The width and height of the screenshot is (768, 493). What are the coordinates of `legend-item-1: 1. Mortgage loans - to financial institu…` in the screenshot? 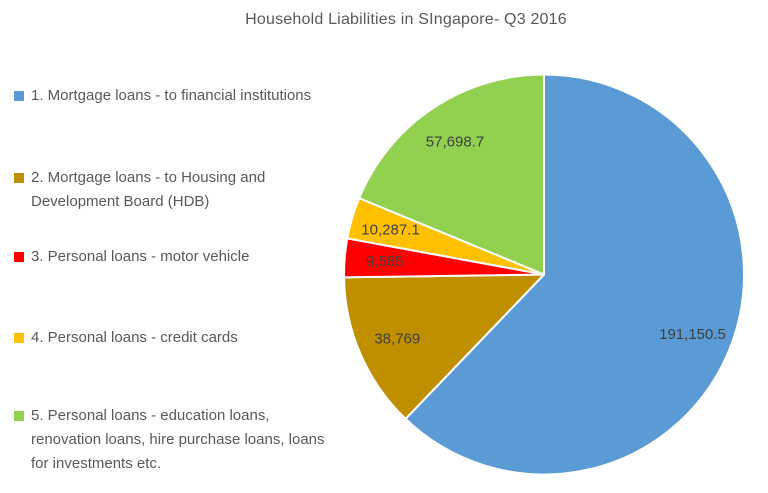 It's located at (186, 96).